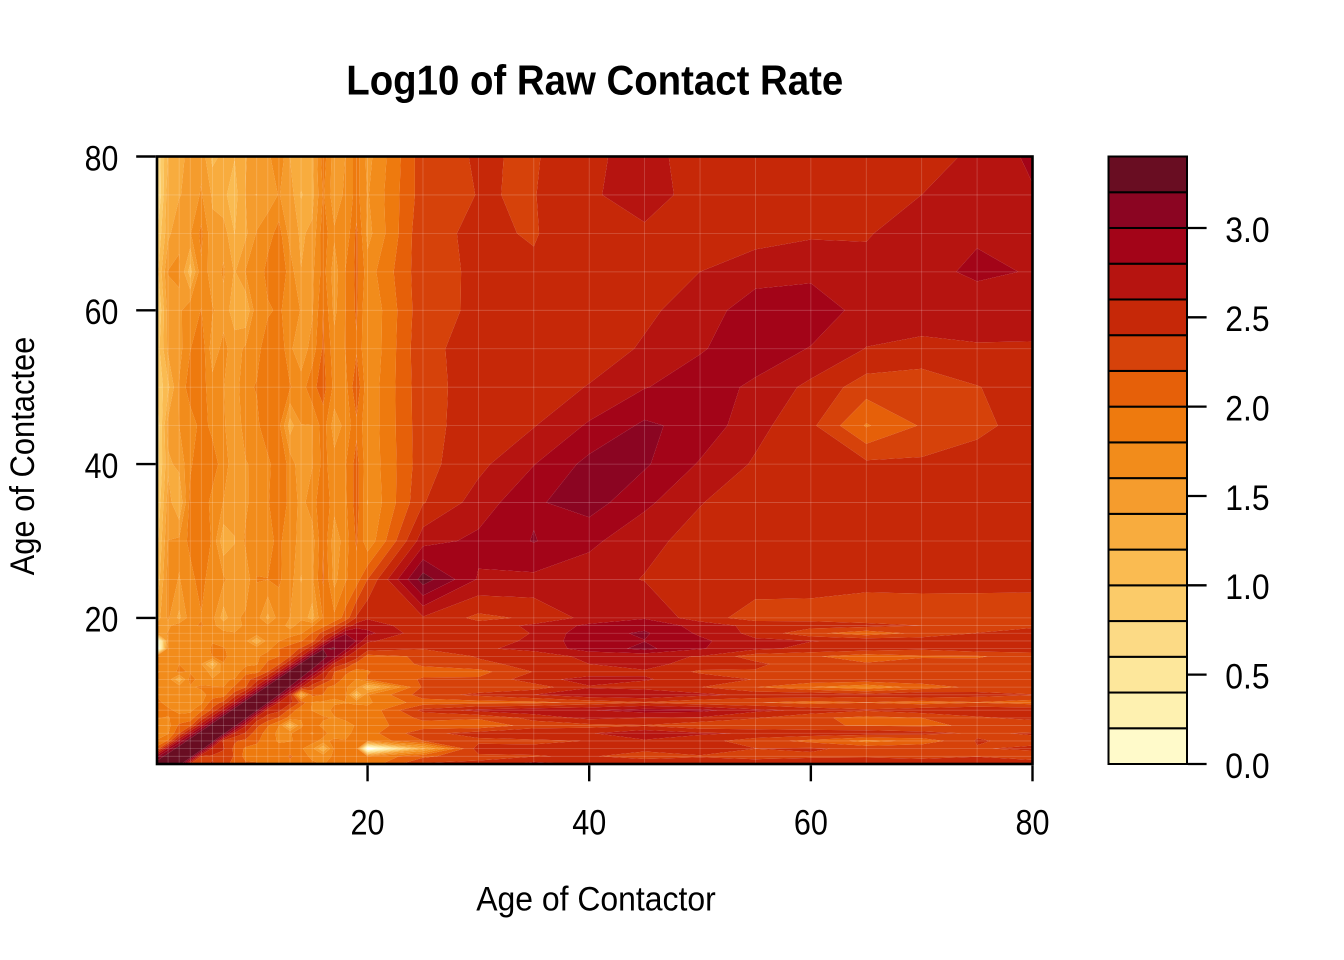 Image resolution: width=1344 pixels, height=960 pixels. I want to click on svg-text: 0.0, so click(1247, 766).